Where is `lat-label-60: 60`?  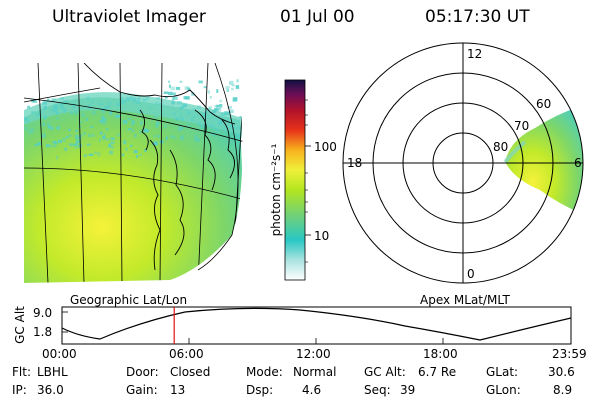
lat-label-60: 60 is located at coordinates (544, 104).